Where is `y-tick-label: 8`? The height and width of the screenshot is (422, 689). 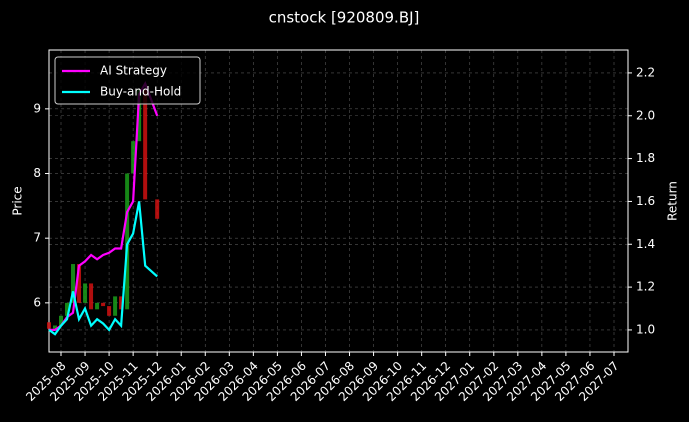
y-tick-label: 8 is located at coordinates (37, 173).